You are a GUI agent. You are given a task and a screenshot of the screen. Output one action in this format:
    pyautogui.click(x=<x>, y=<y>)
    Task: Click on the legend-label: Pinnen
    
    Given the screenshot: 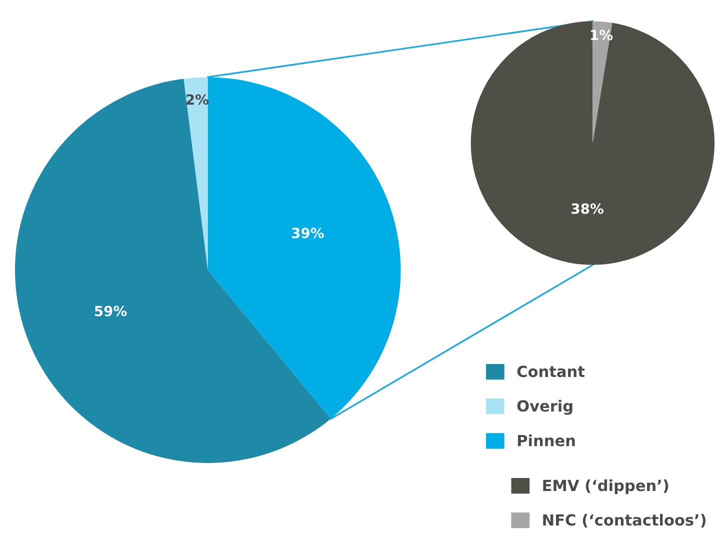 What is the action you would take?
    pyautogui.click(x=546, y=440)
    